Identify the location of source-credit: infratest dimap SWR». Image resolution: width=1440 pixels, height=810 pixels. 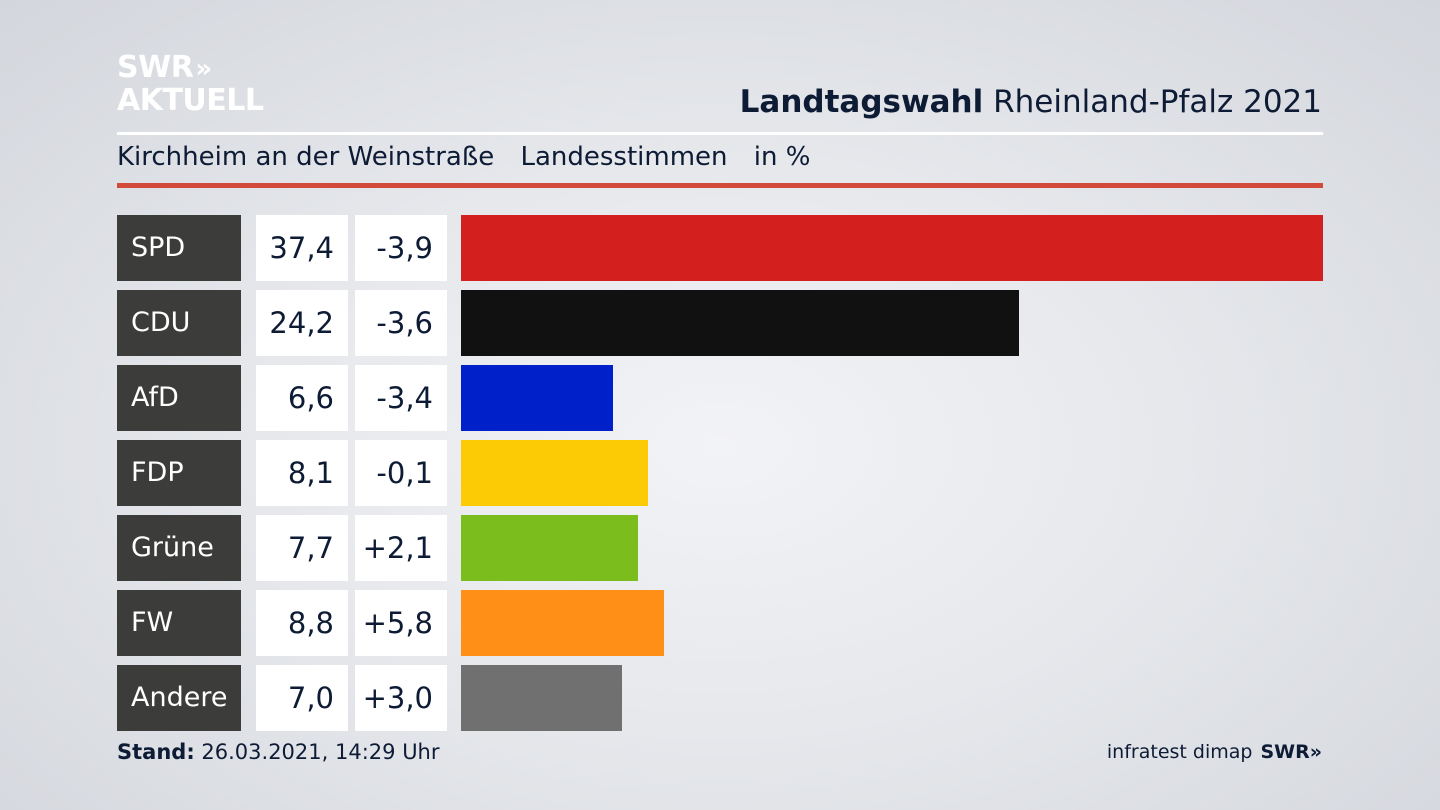
(1214, 752).